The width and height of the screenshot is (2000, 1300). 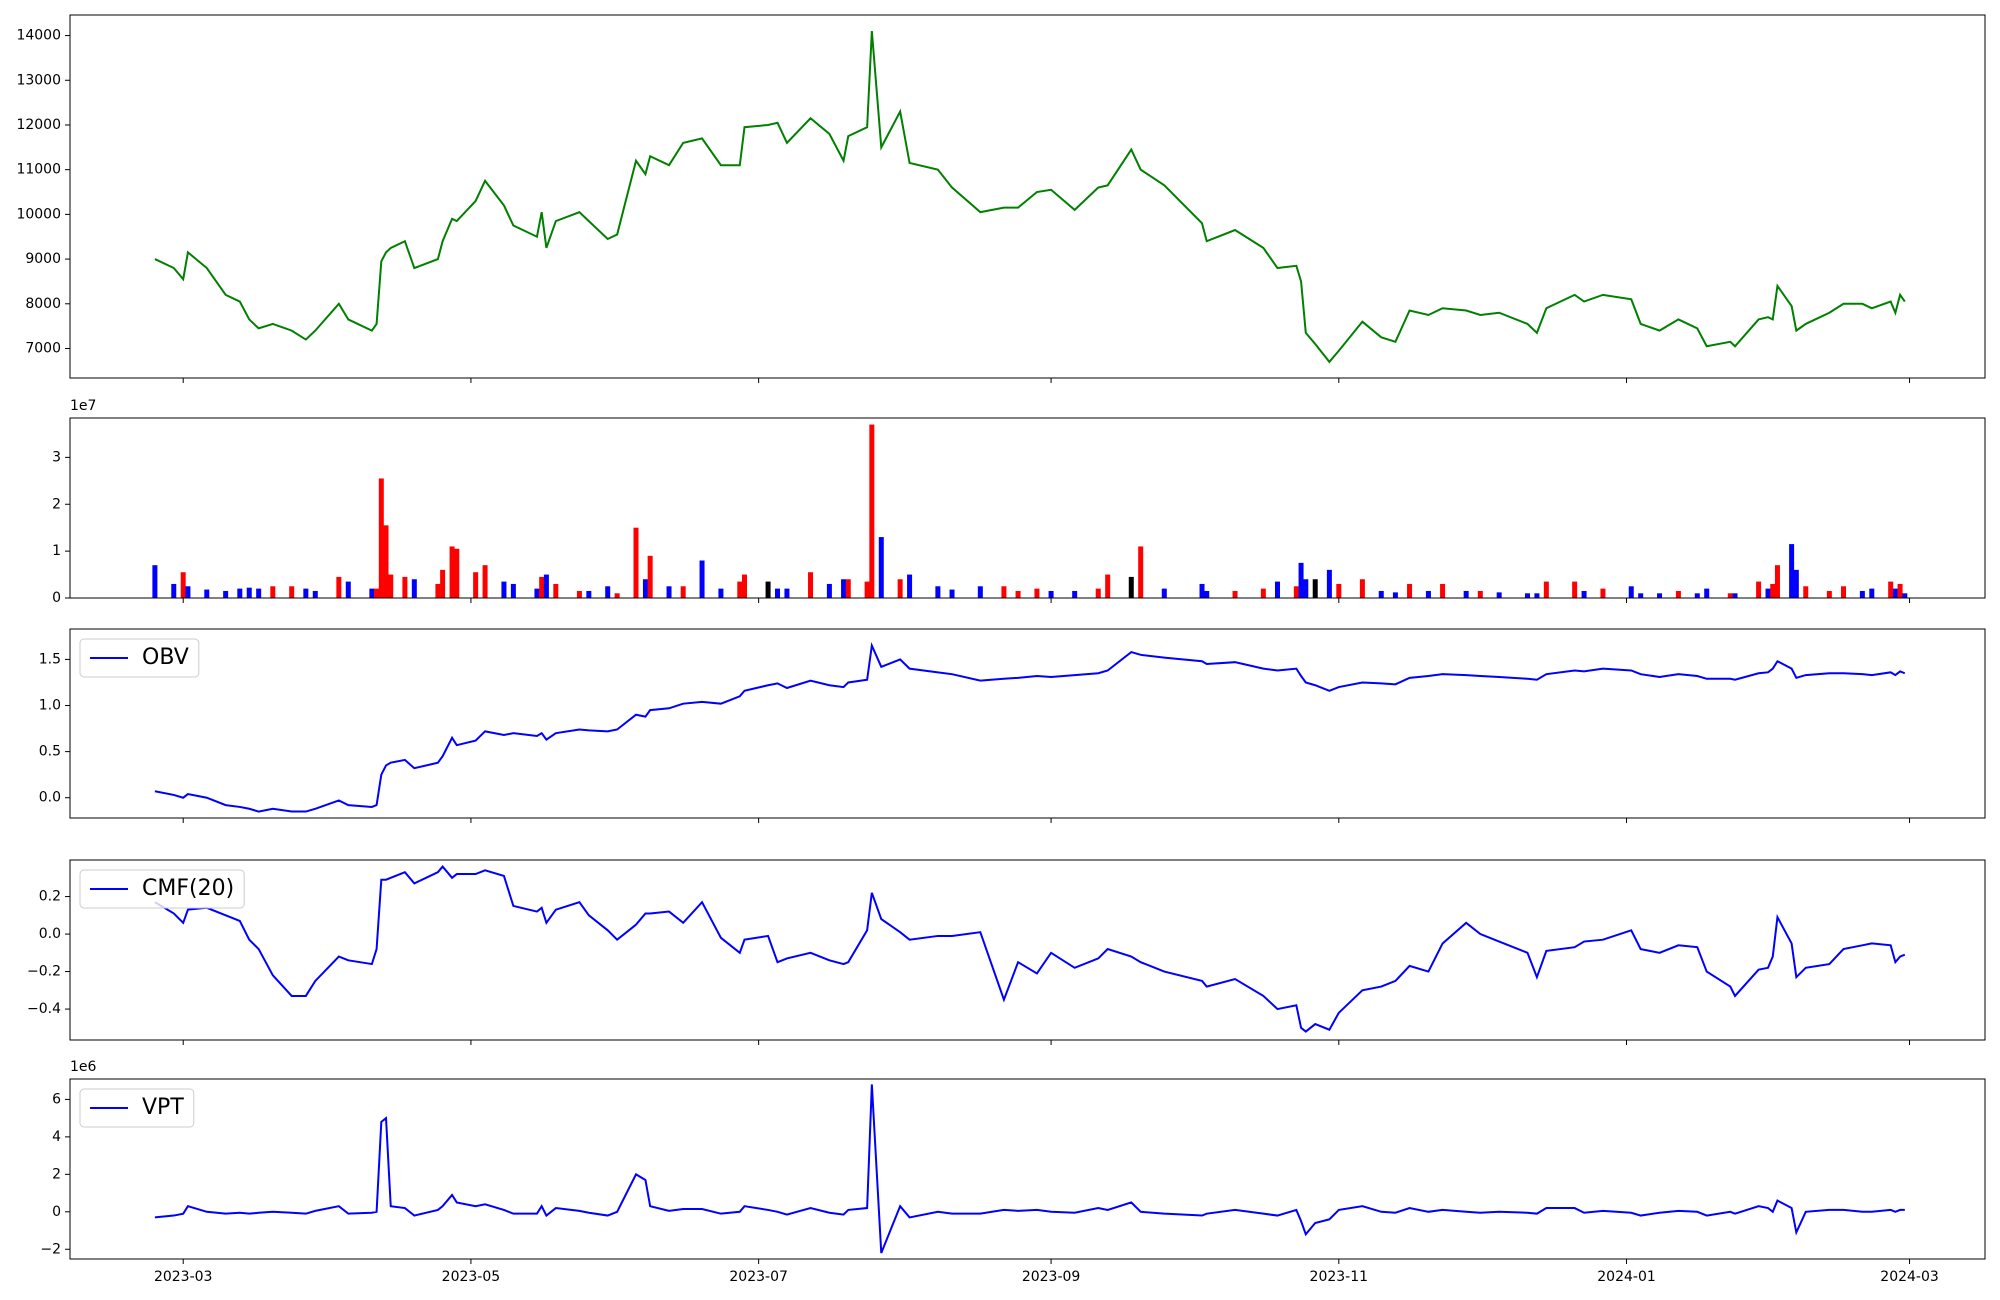 I want to click on legend-label: VPT, so click(x=163, y=1107).